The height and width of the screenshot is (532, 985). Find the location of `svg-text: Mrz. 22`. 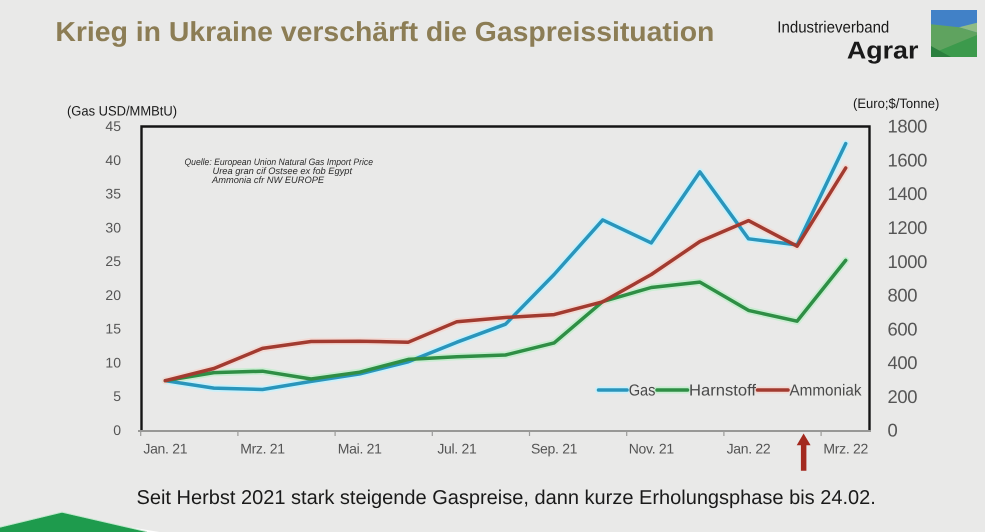

svg-text: Mrz. 22 is located at coordinates (845, 449).